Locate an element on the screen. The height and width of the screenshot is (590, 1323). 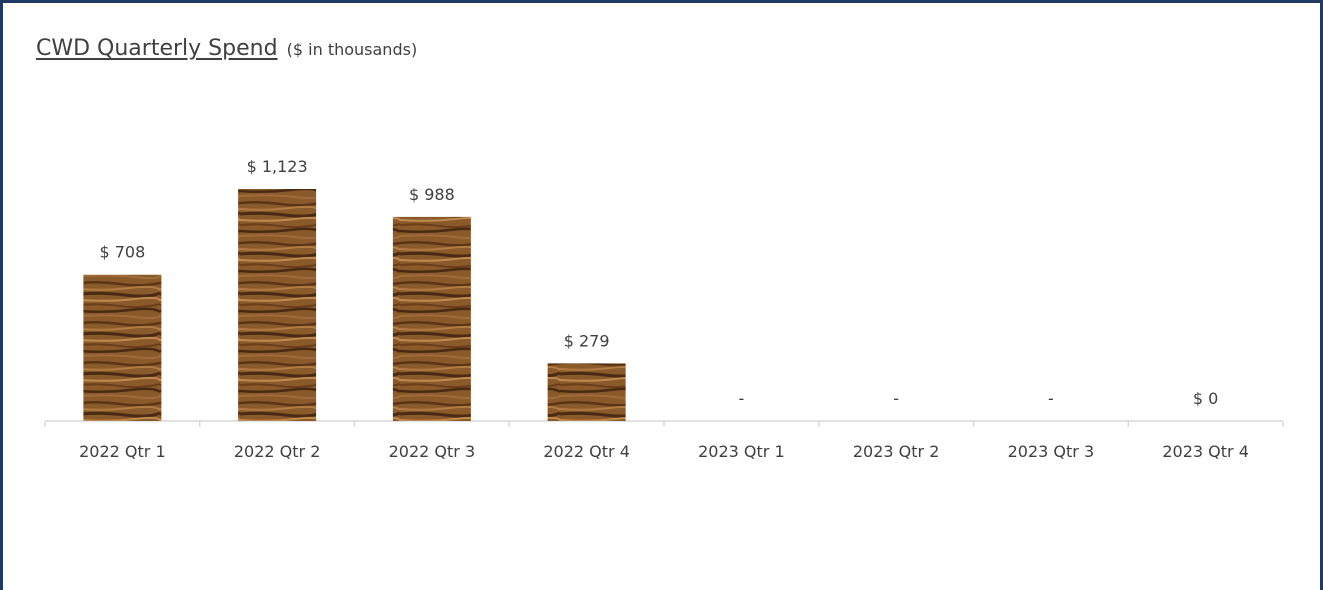
category-label: 2022 Qtr 1 is located at coordinates (122, 451).